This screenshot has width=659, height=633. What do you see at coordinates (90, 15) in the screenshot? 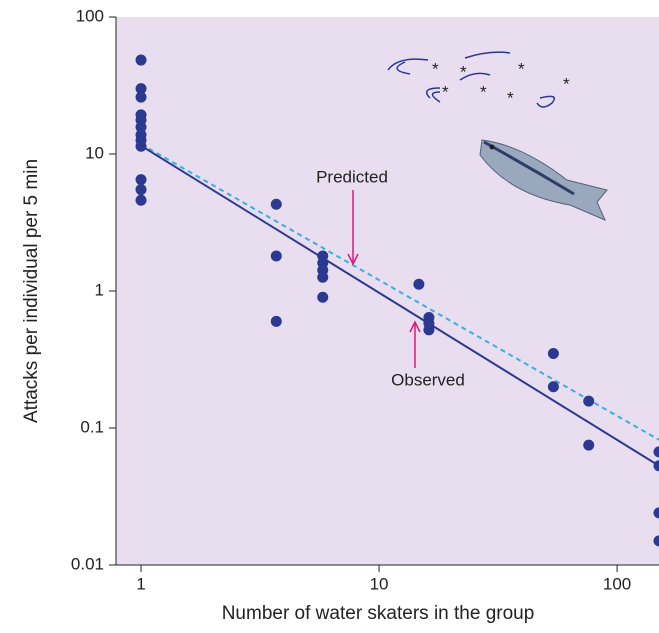
I see `y-tick-label: 100` at bounding box center [90, 15].